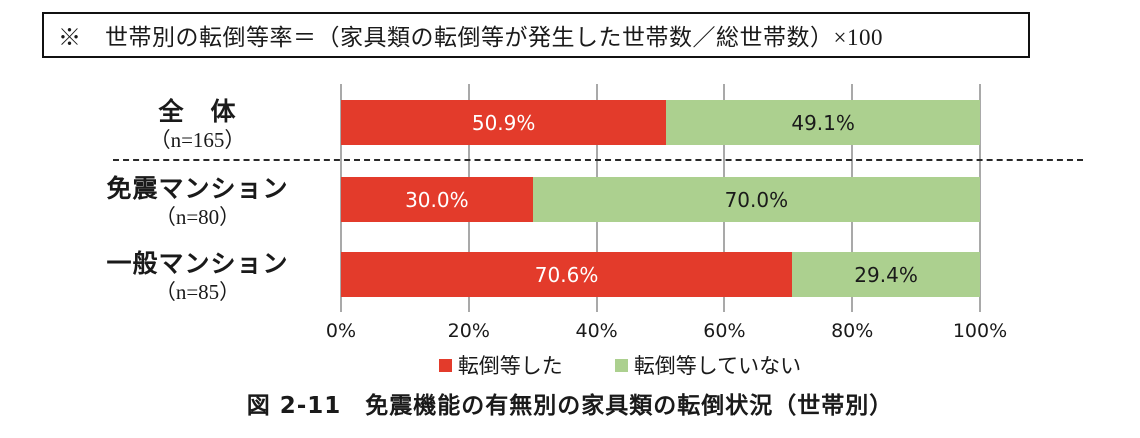 This screenshot has width=1140, height=438. I want to click on category-name: 免震マンション, so click(197, 188).